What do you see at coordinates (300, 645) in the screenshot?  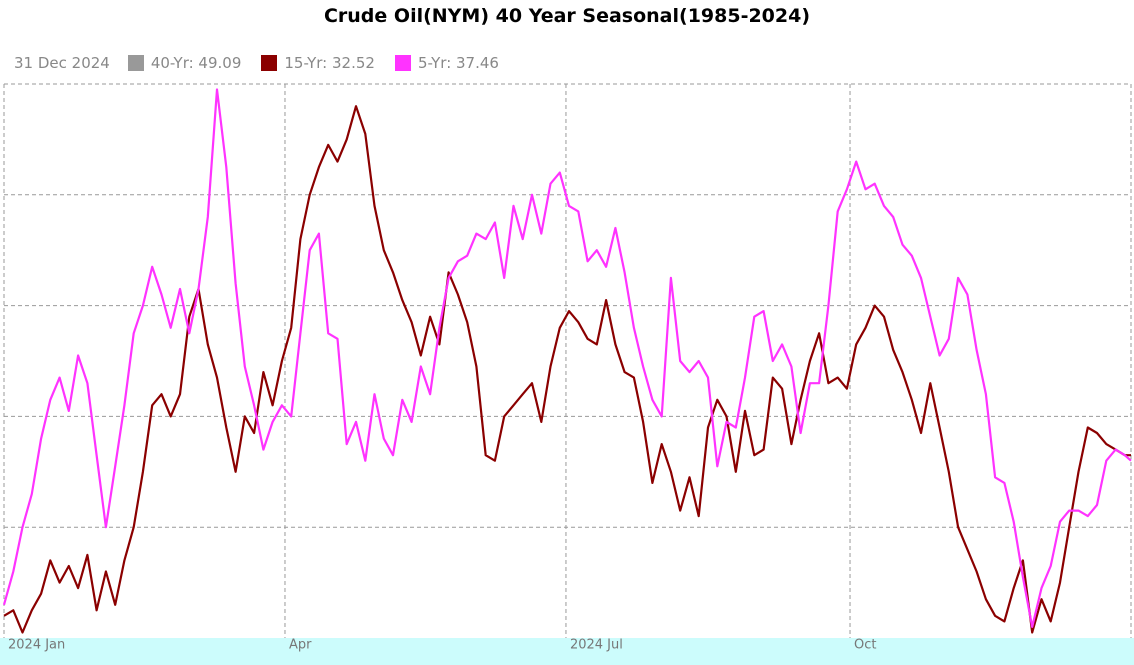 I see `x-tick-label-1: Apr` at bounding box center [300, 645].